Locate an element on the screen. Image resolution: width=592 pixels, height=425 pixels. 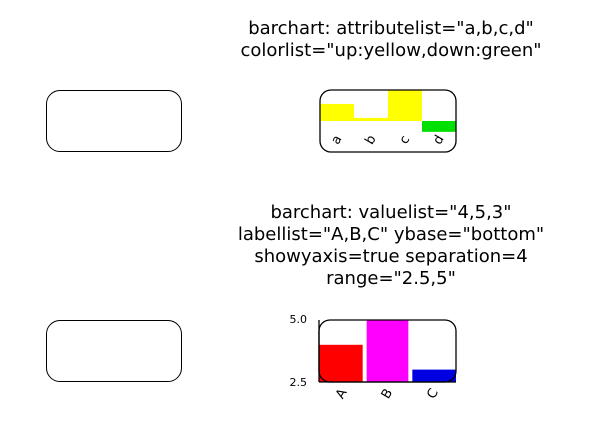
y-tick-label: 2.5 is located at coordinates (299, 382).